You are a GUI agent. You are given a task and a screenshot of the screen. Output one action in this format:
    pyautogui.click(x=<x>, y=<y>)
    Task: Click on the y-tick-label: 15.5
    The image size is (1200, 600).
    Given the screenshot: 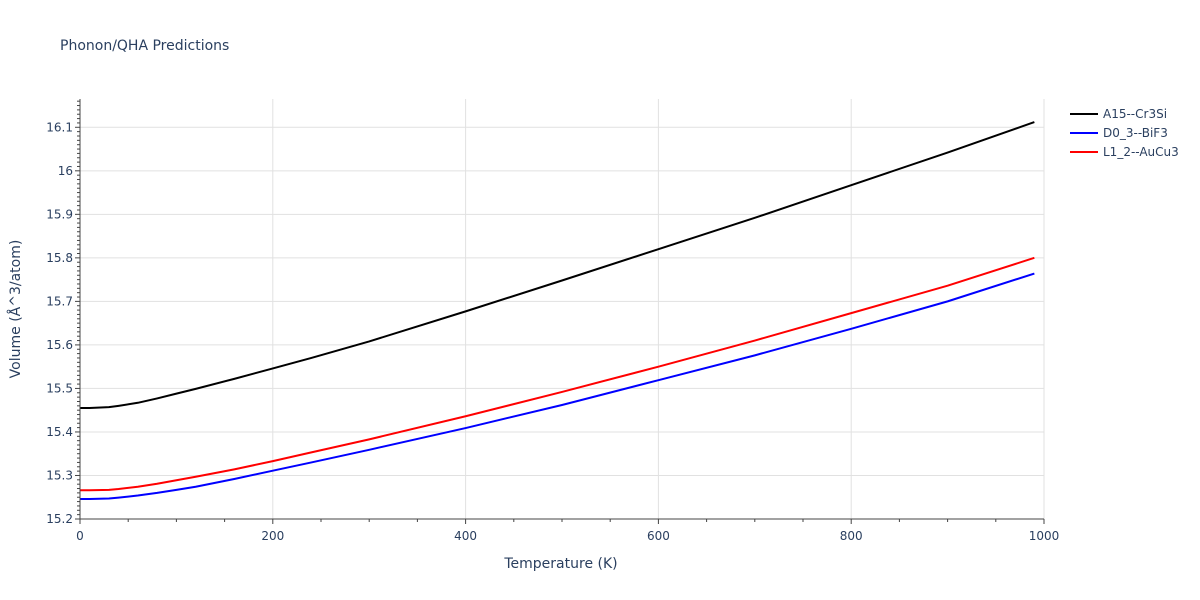 What is the action you would take?
    pyautogui.click(x=59, y=388)
    